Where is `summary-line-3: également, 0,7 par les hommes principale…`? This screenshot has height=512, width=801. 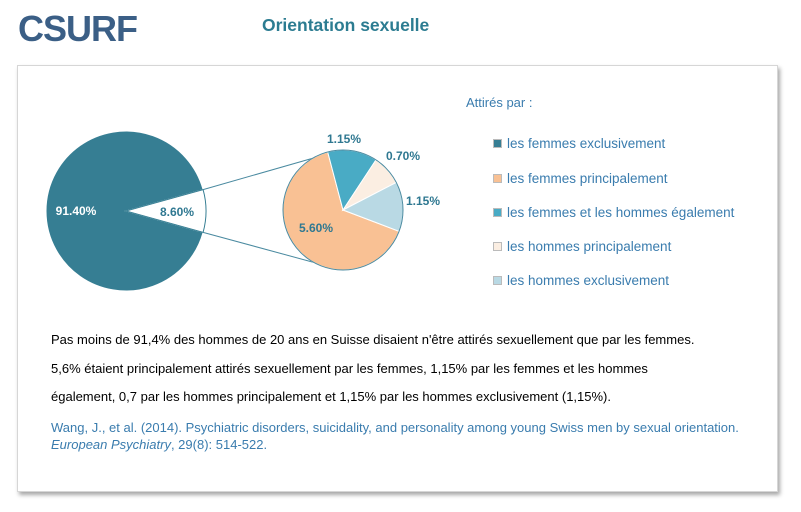 summary-line-3: également, 0,7 par les hommes principale… is located at coordinates (331, 396).